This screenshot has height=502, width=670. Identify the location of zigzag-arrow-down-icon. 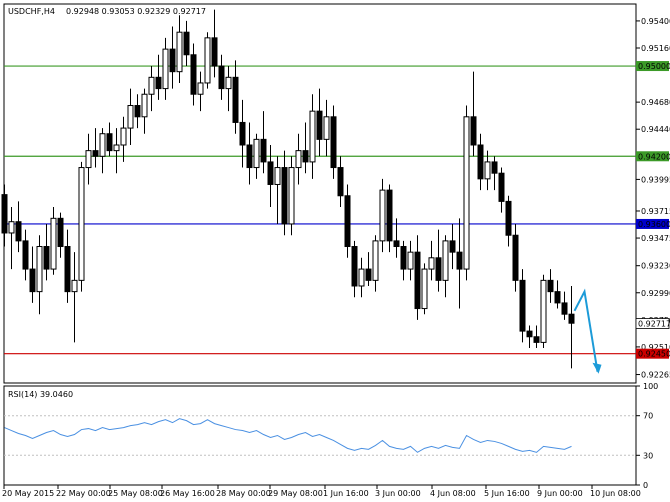
(587, 331).